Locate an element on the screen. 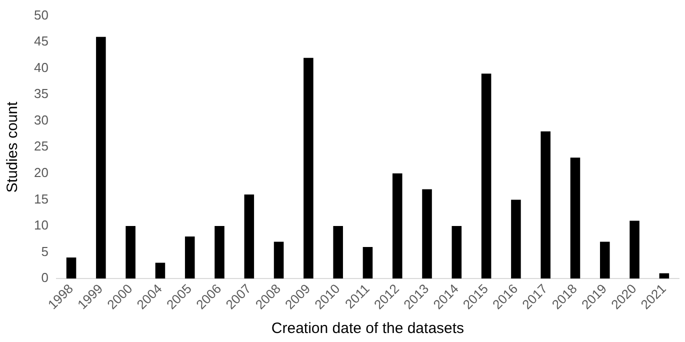 Image resolution: width=685 pixels, height=342 pixels. y-axis-title: Studies count is located at coordinates (13, 146).